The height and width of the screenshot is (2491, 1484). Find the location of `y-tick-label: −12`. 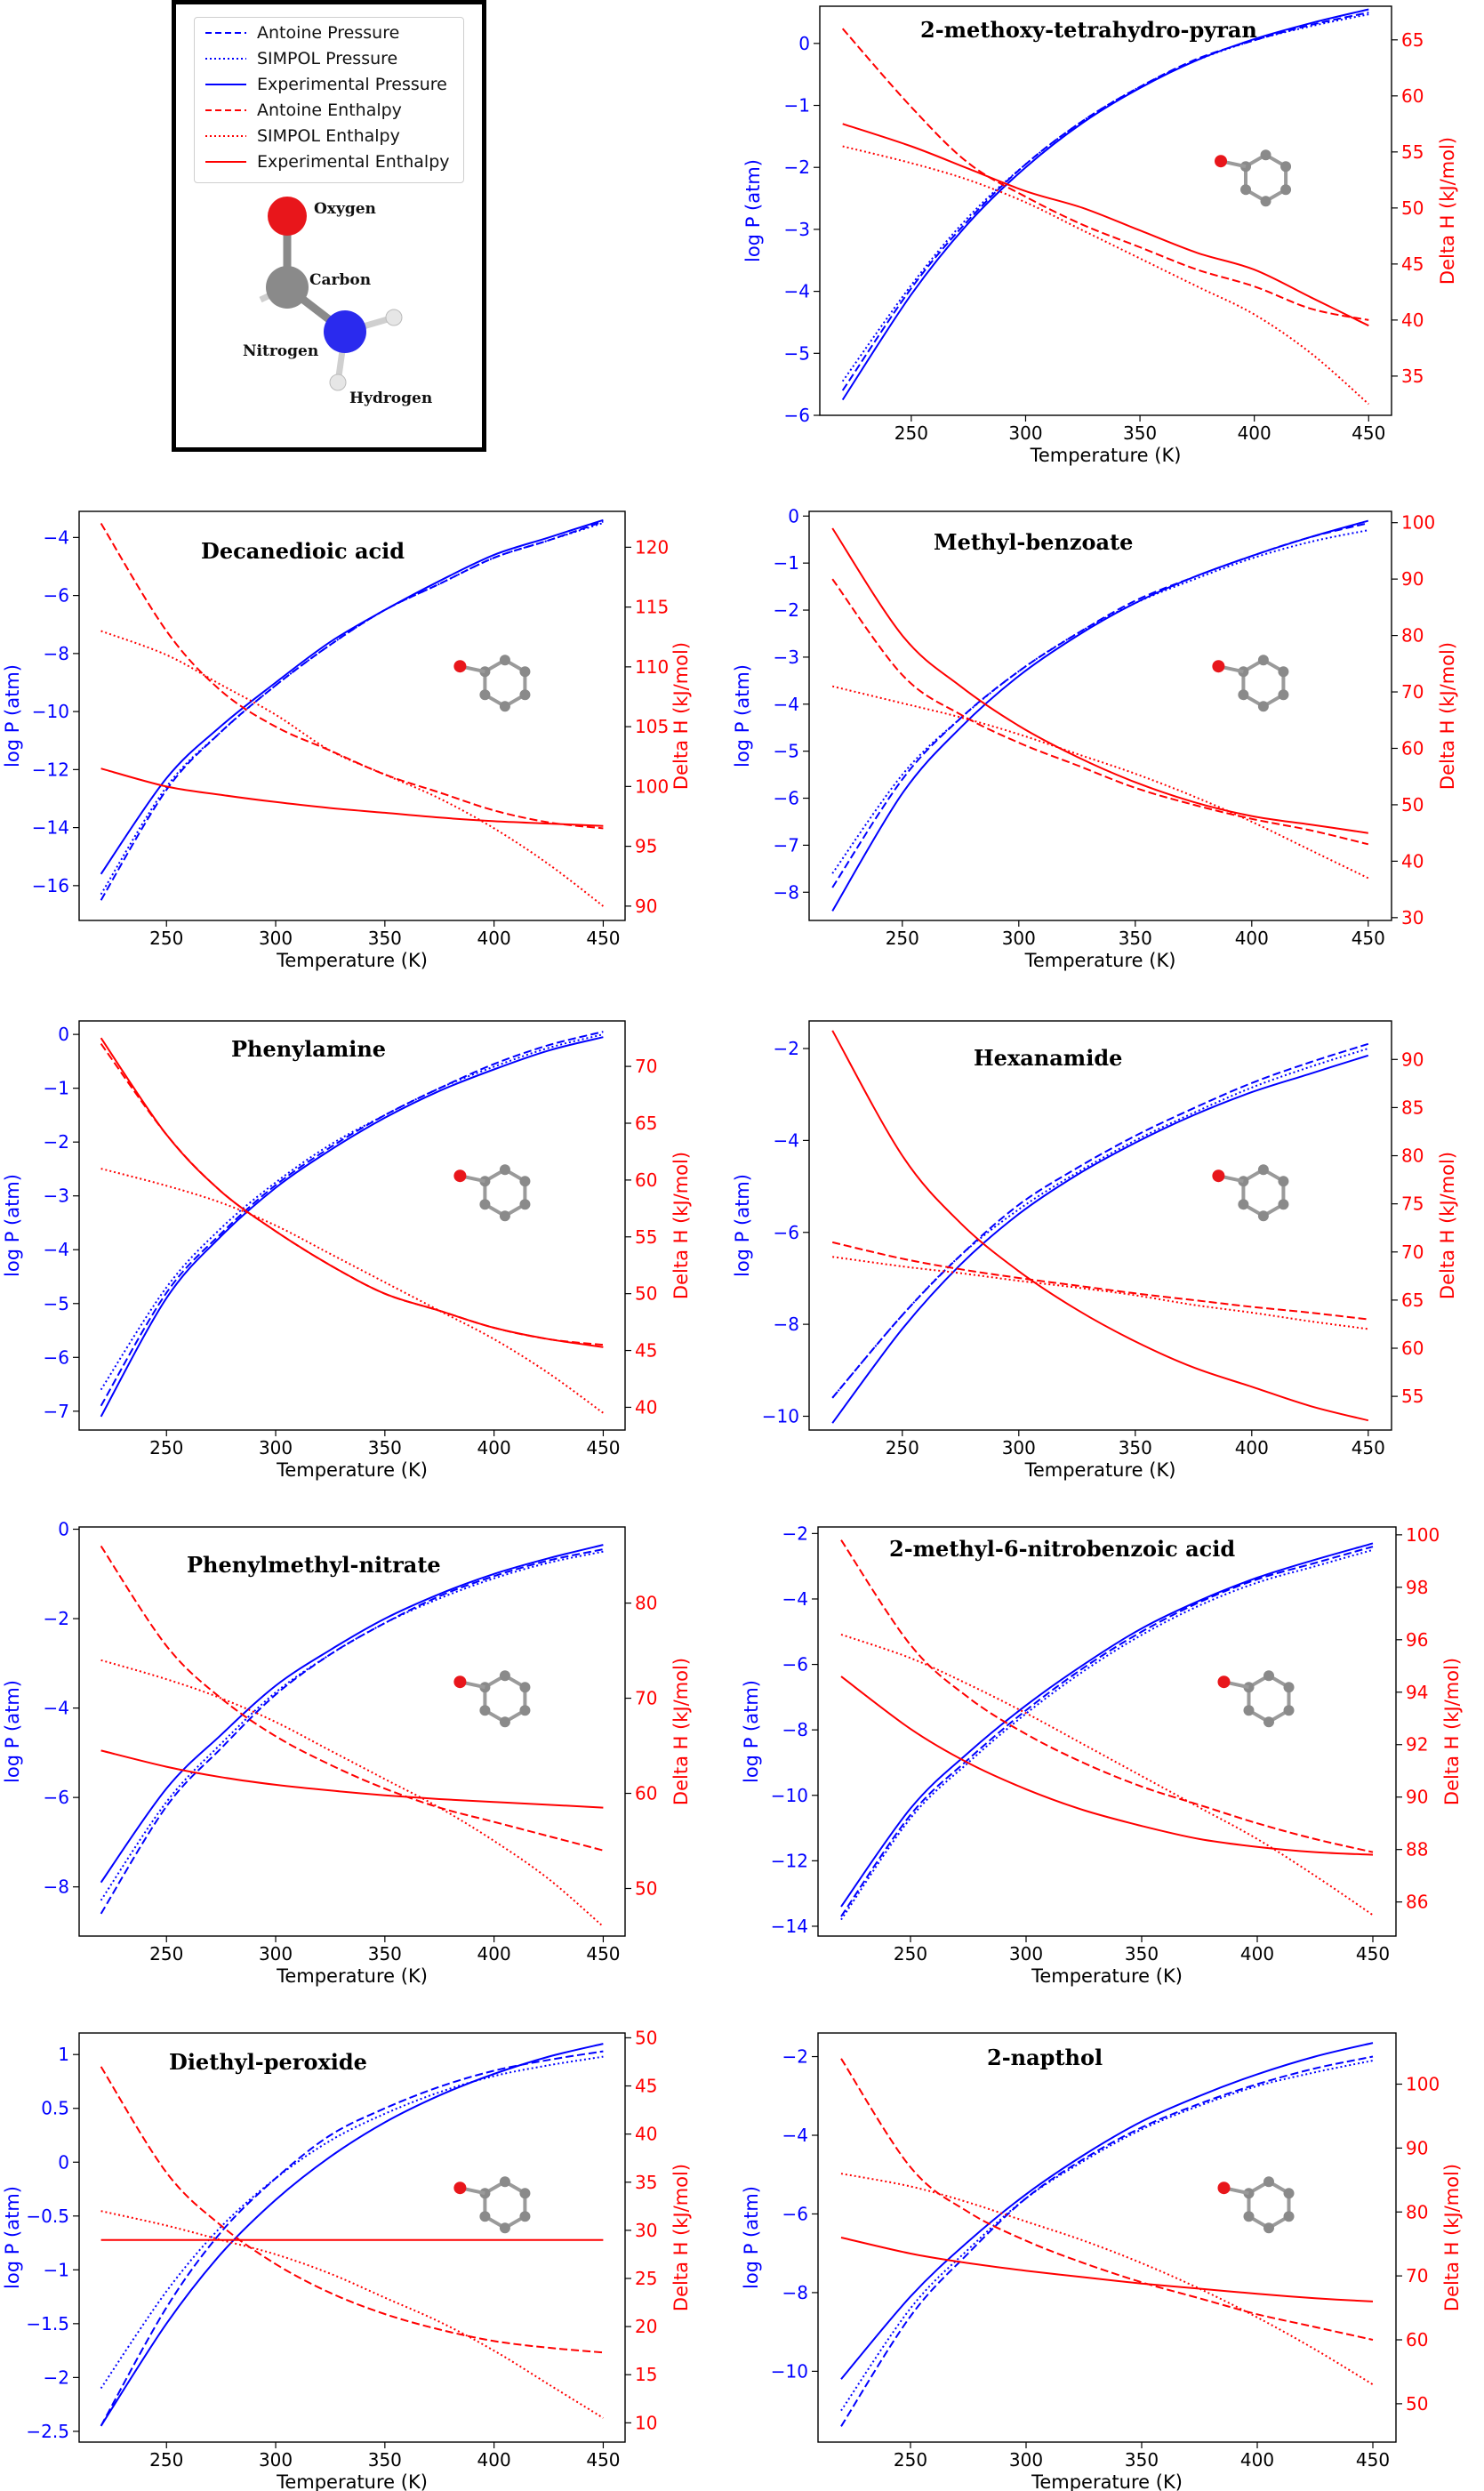

y-tick-label: −12 is located at coordinates (789, 1860).